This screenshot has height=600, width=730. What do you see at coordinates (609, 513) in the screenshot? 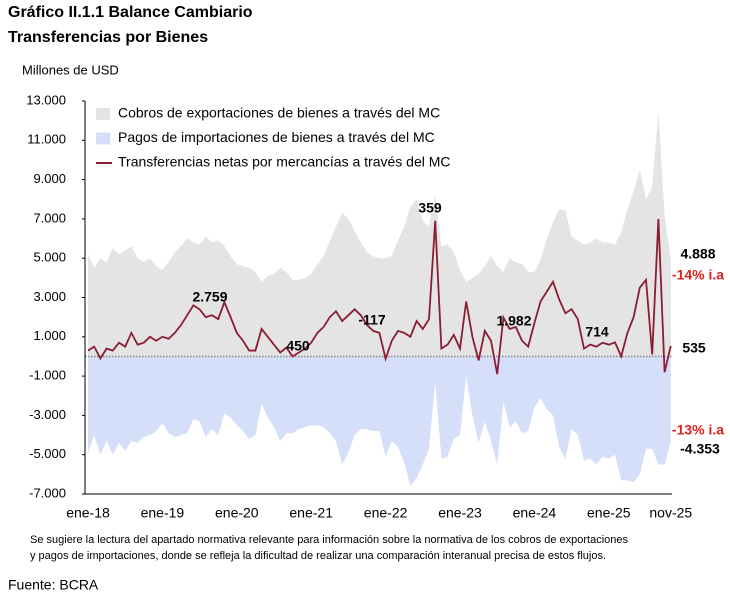
I see `x-tick-label: ene-25` at bounding box center [609, 513].